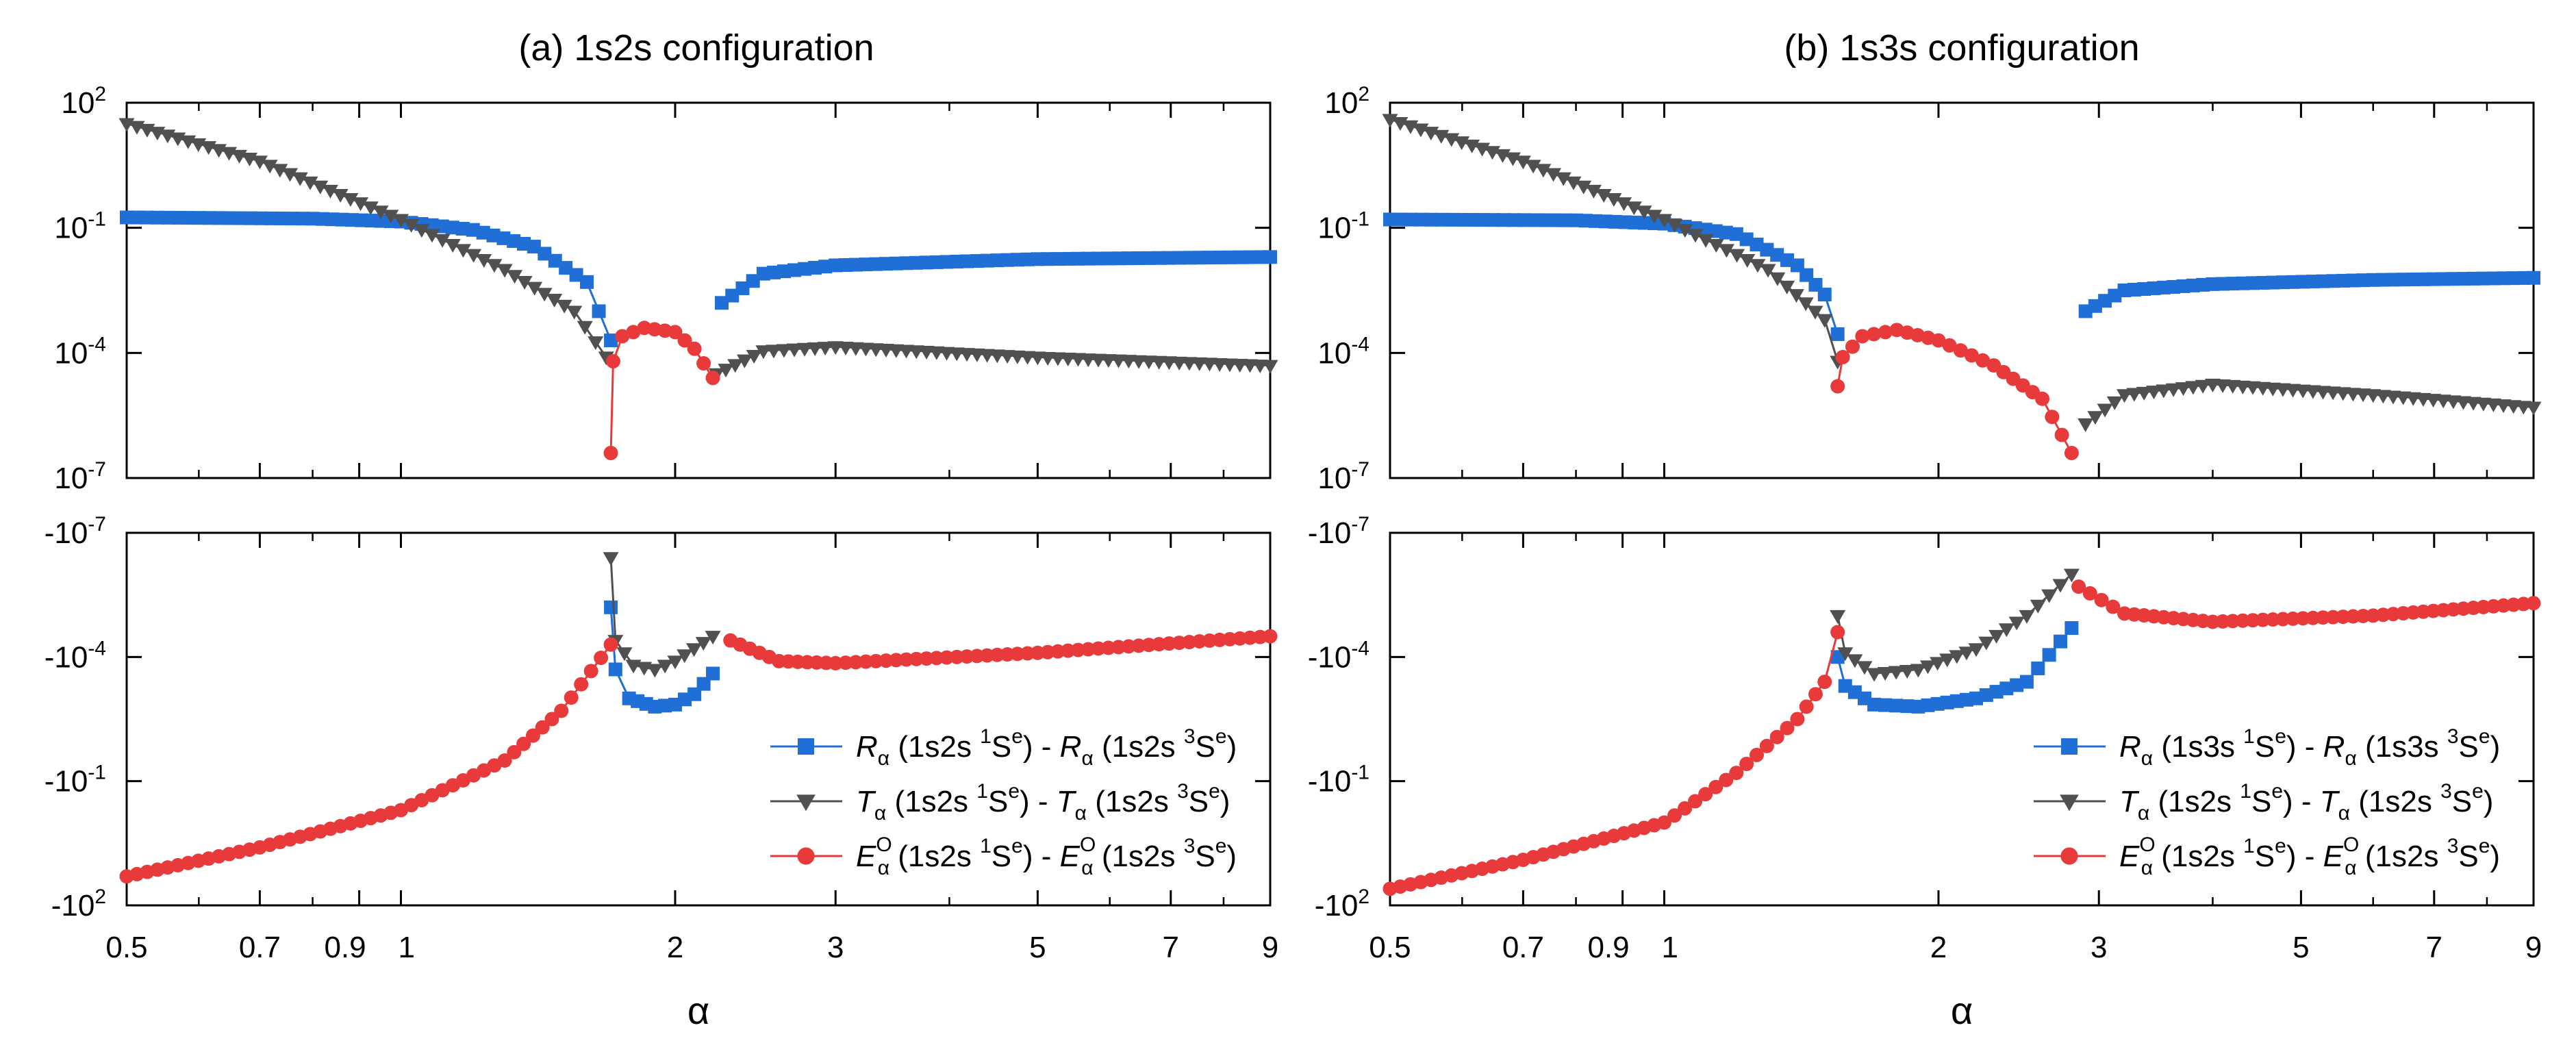 The image size is (2576, 1043). What do you see at coordinates (1961, 276) in the screenshot?
I see `series-R-upper` at bounding box center [1961, 276].